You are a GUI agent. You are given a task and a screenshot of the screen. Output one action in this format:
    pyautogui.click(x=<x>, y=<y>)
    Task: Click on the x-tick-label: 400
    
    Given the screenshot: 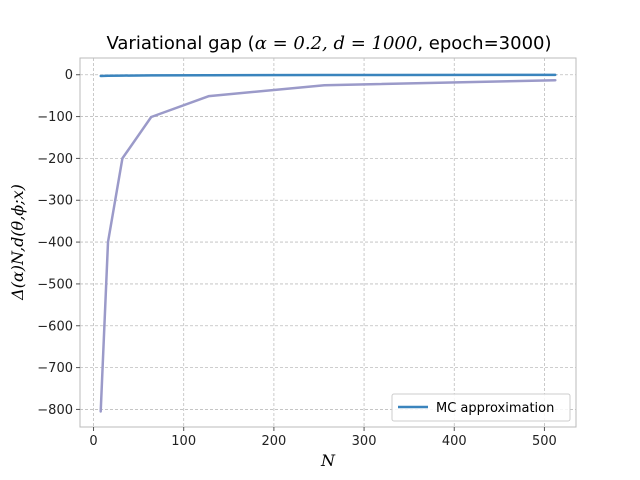 What is the action you would take?
    pyautogui.click(x=454, y=441)
    